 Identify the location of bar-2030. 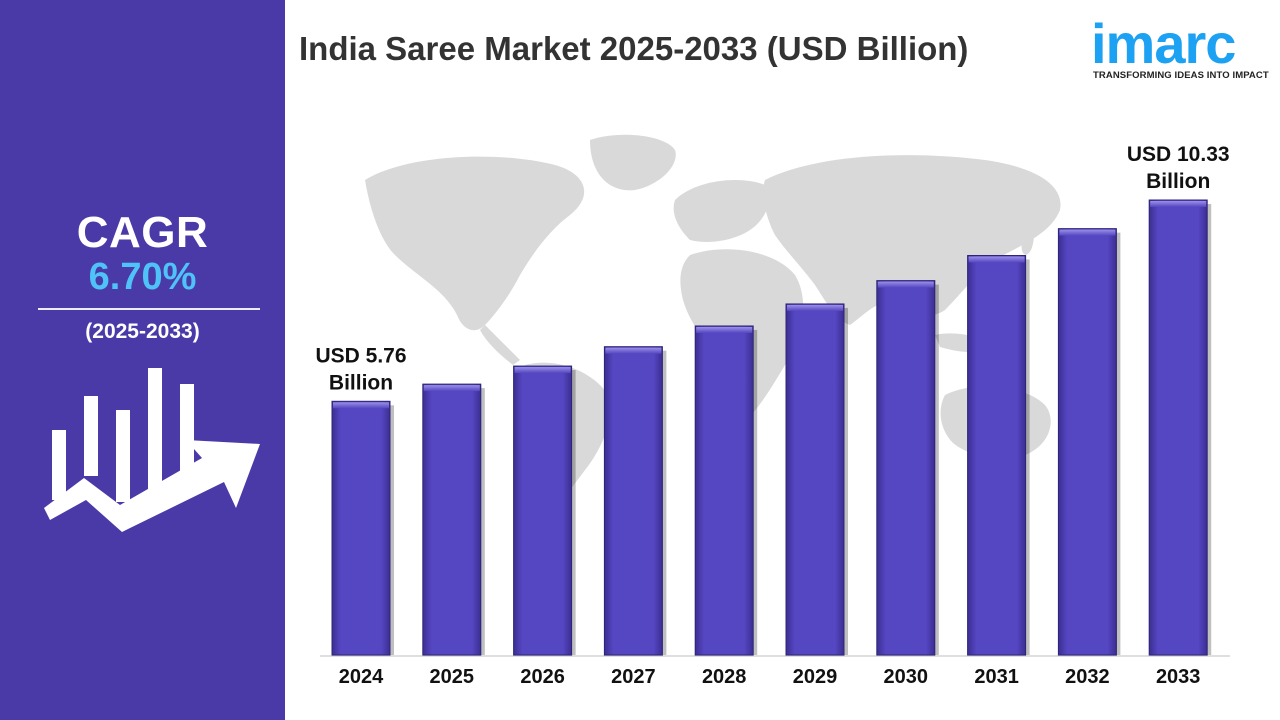
(907, 468).